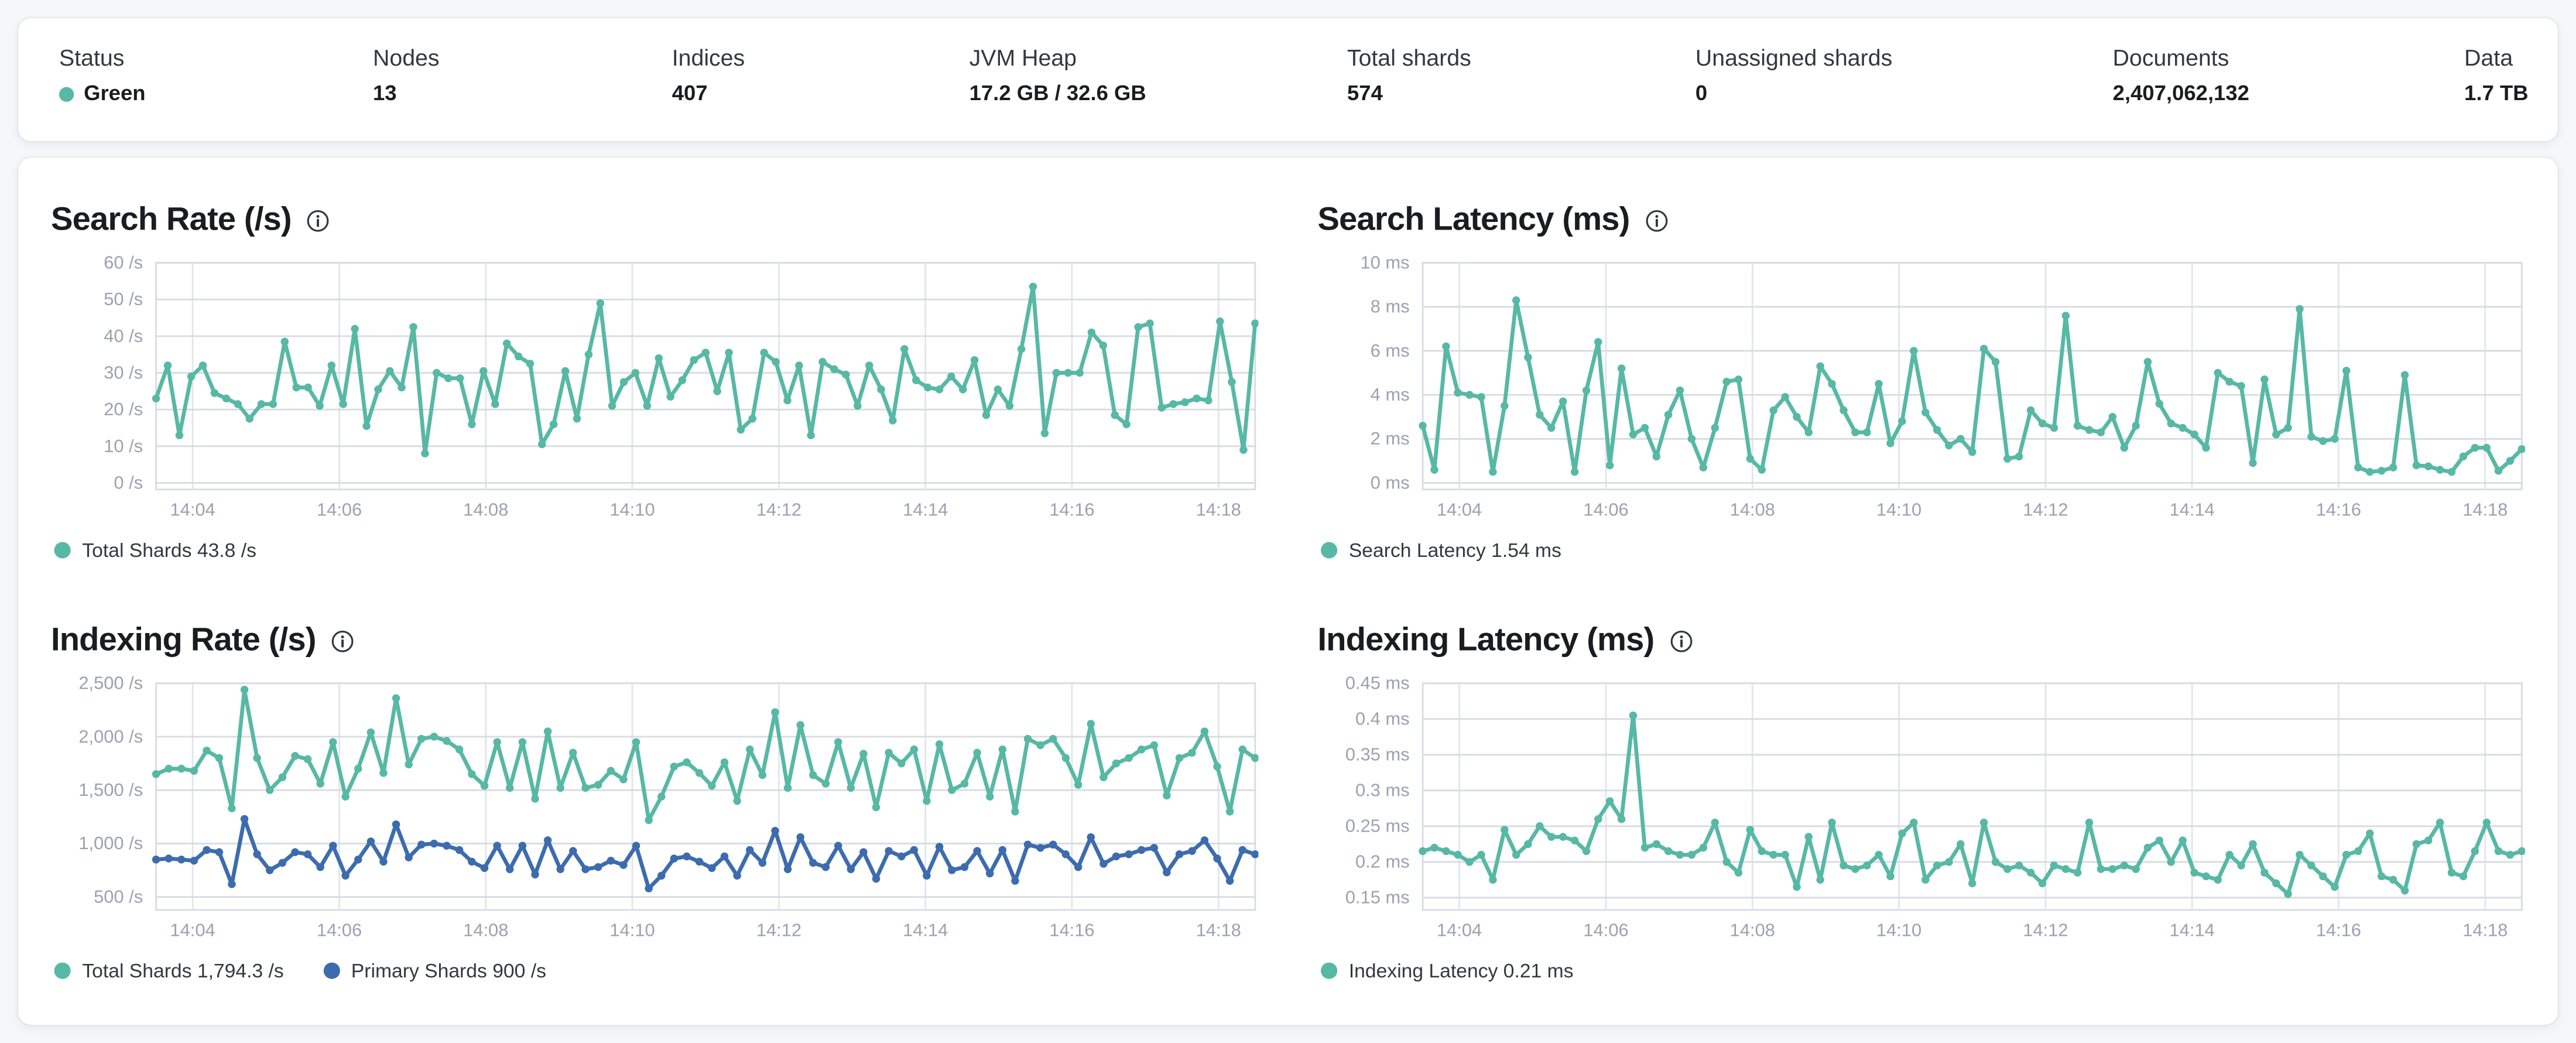  What do you see at coordinates (216, 75) in the screenshot?
I see `stat-status: Status Green` at bounding box center [216, 75].